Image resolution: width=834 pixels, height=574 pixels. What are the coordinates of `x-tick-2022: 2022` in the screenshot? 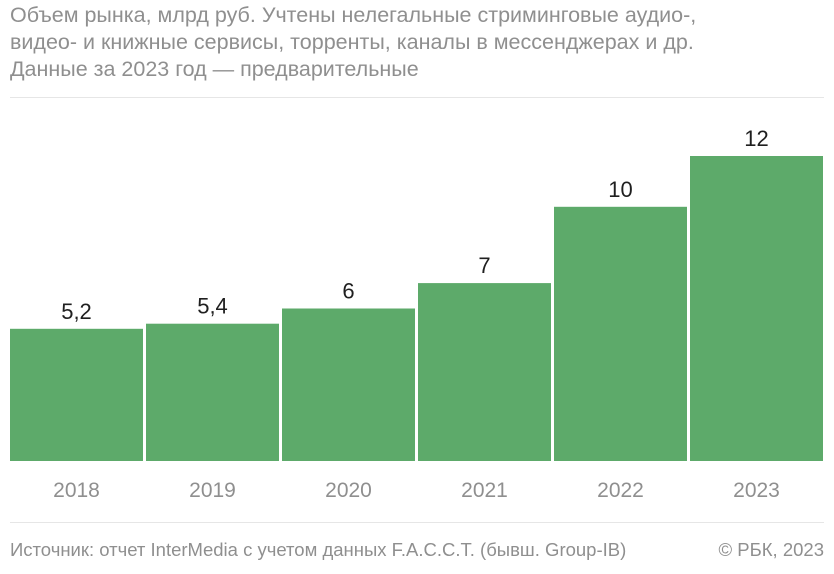 It's located at (620, 490).